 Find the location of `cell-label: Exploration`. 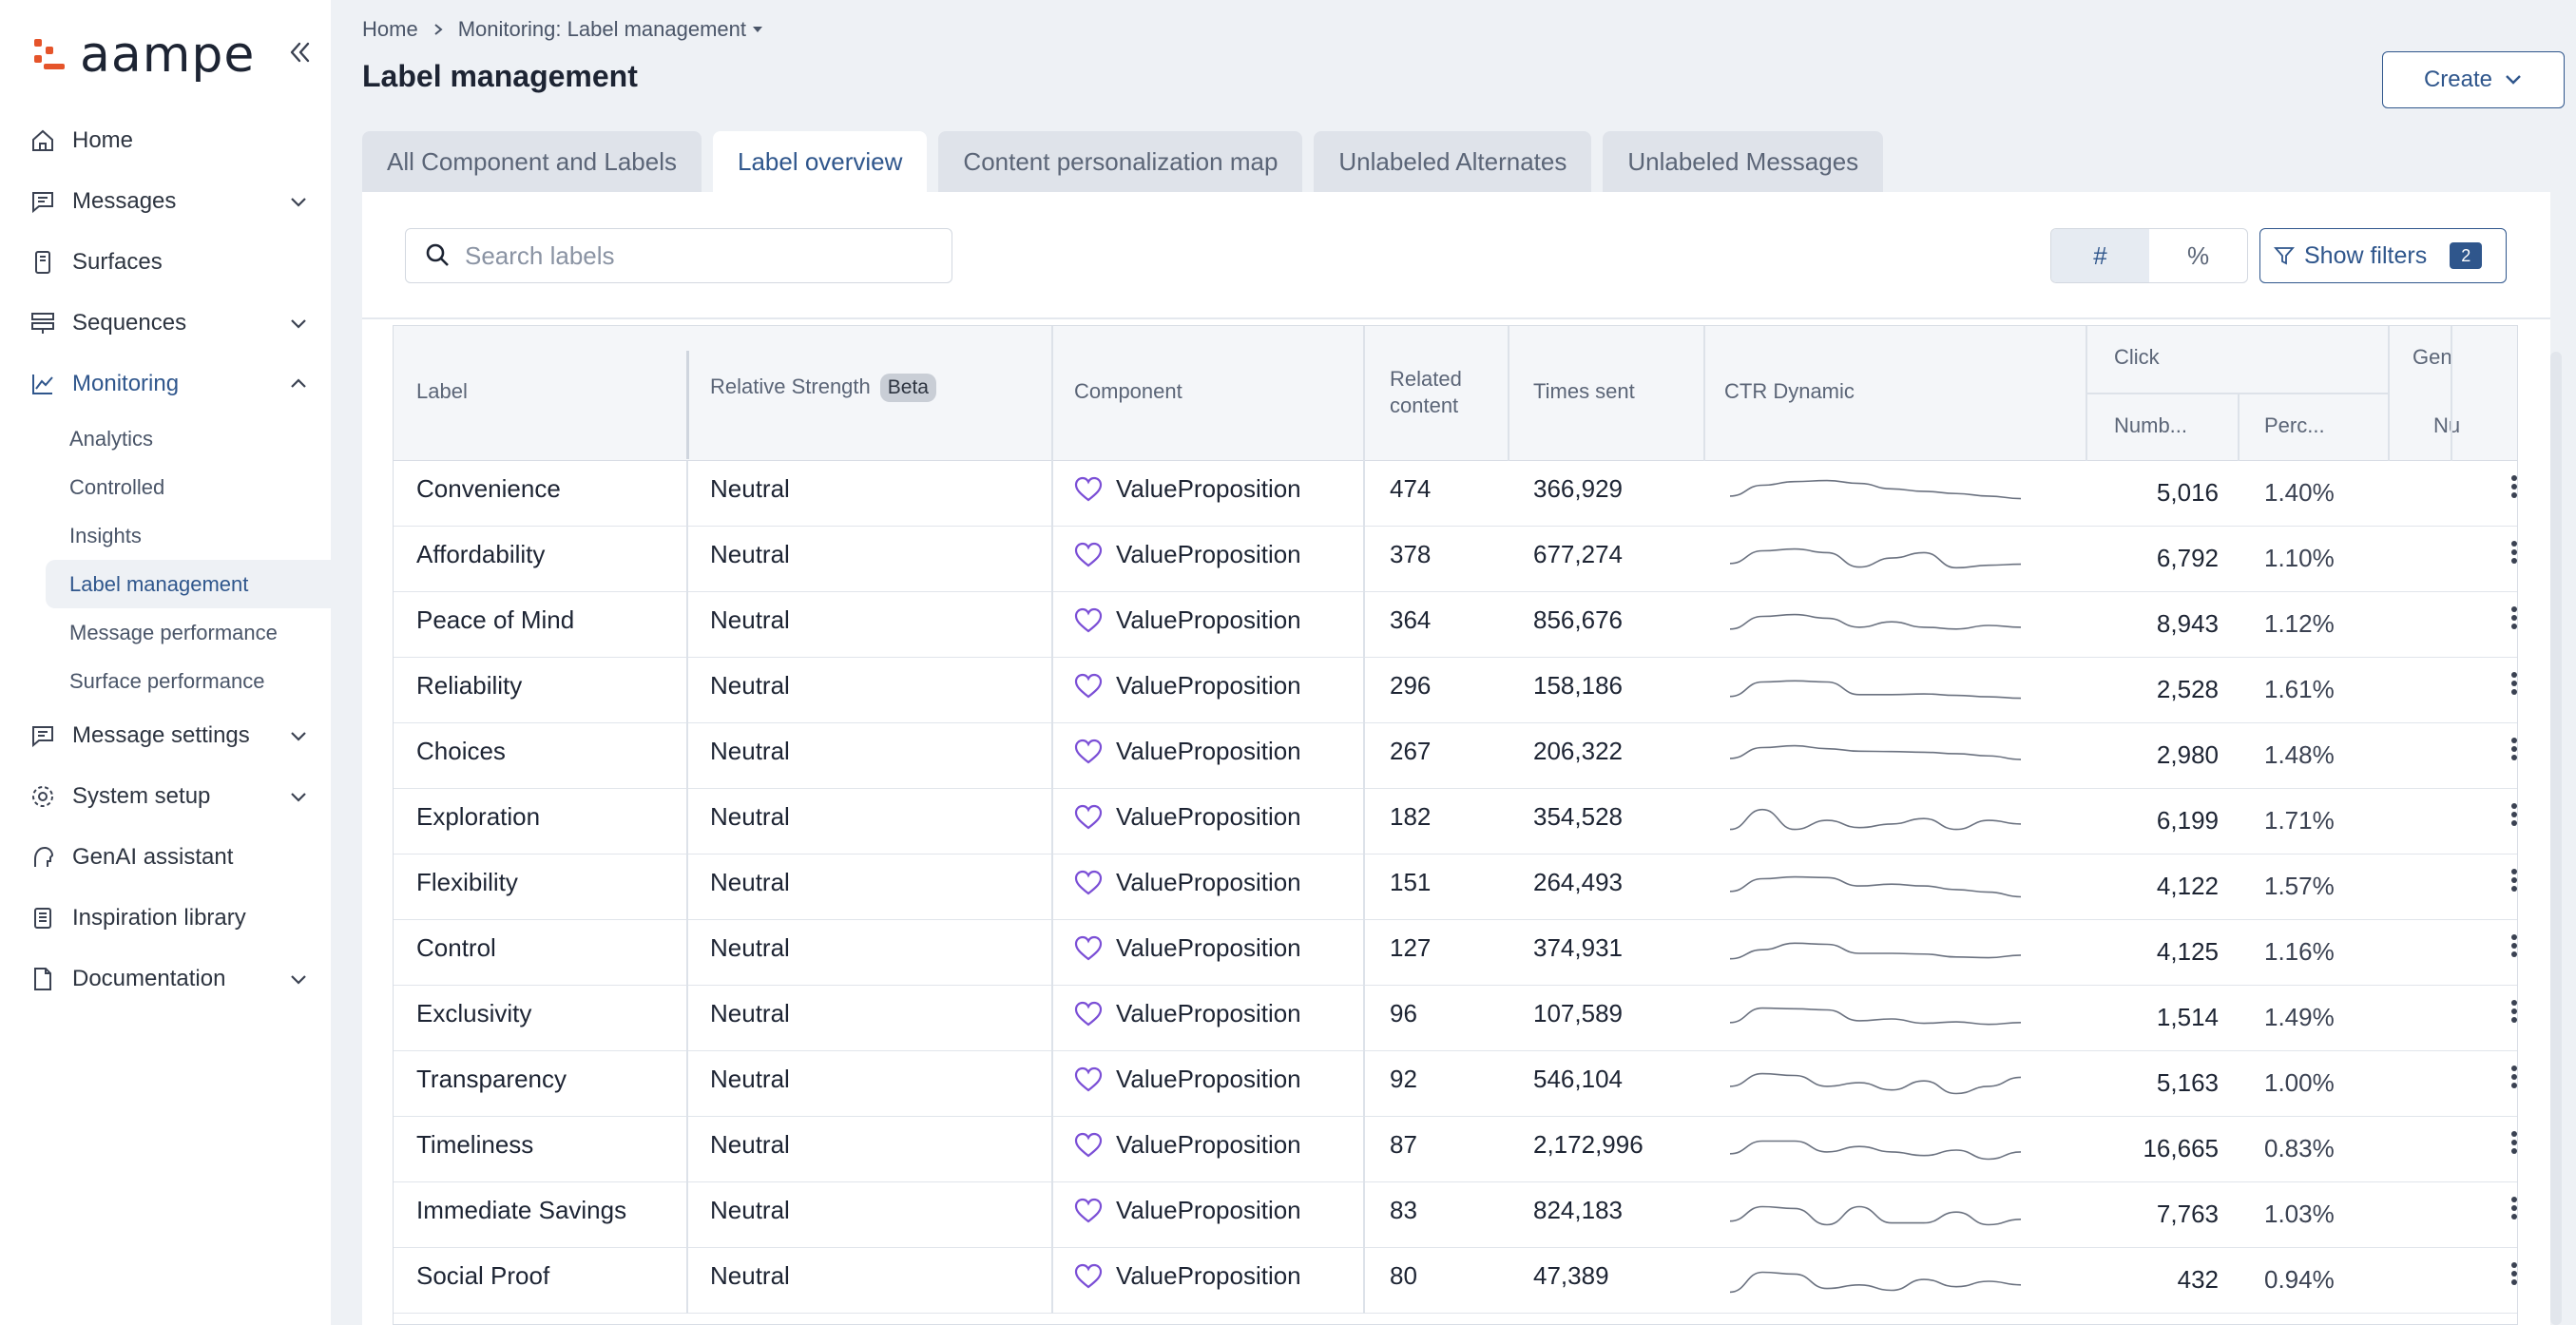

cell-label: Exploration is located at coordinates (478, 816).